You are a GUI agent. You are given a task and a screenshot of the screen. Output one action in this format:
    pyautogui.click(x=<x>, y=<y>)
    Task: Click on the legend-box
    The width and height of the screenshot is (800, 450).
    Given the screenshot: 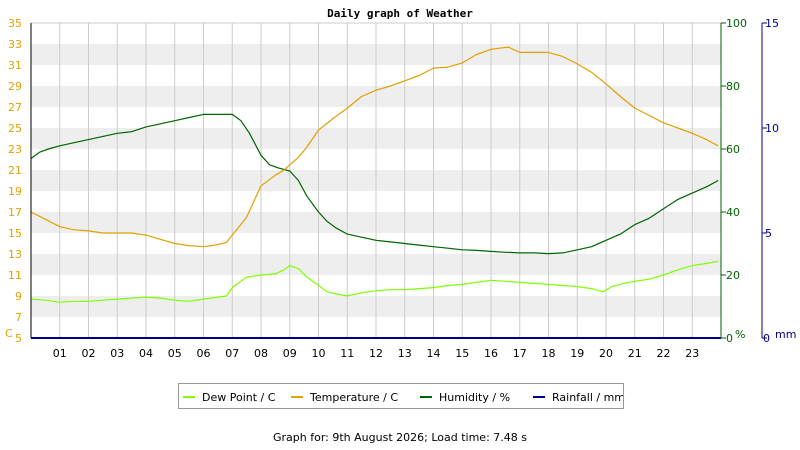 What is the action you would take?
    pyautogui.click(x=401, y=396)
    